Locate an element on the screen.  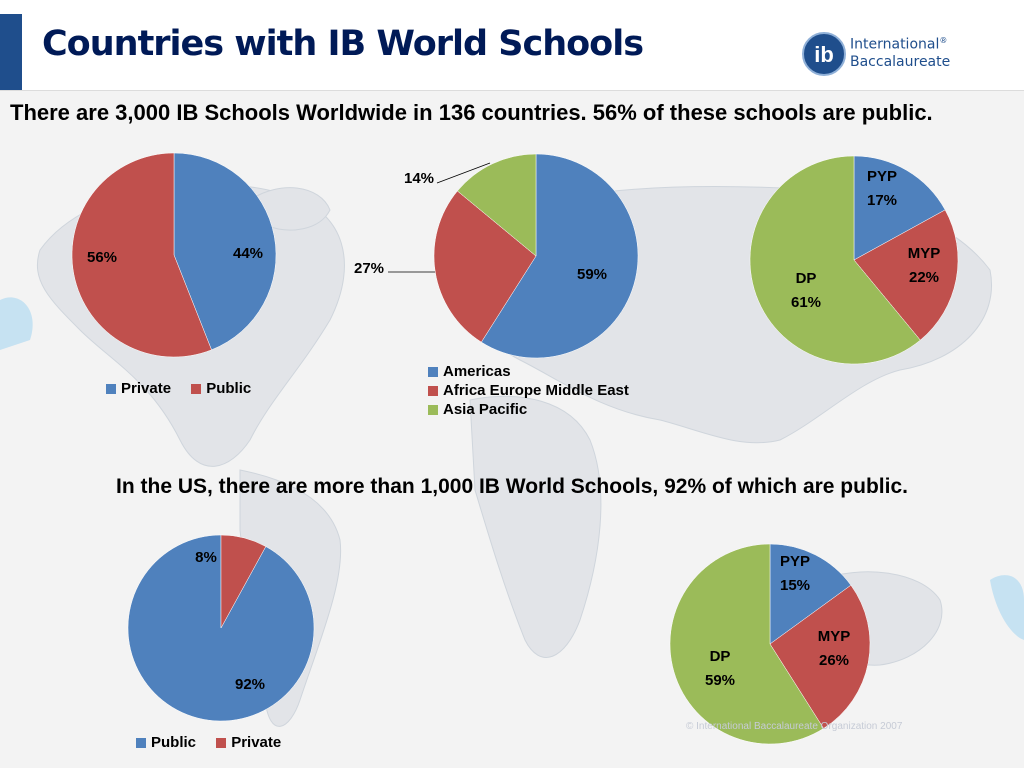
logo-text-line1: International® is located at coordinates (899, 44).